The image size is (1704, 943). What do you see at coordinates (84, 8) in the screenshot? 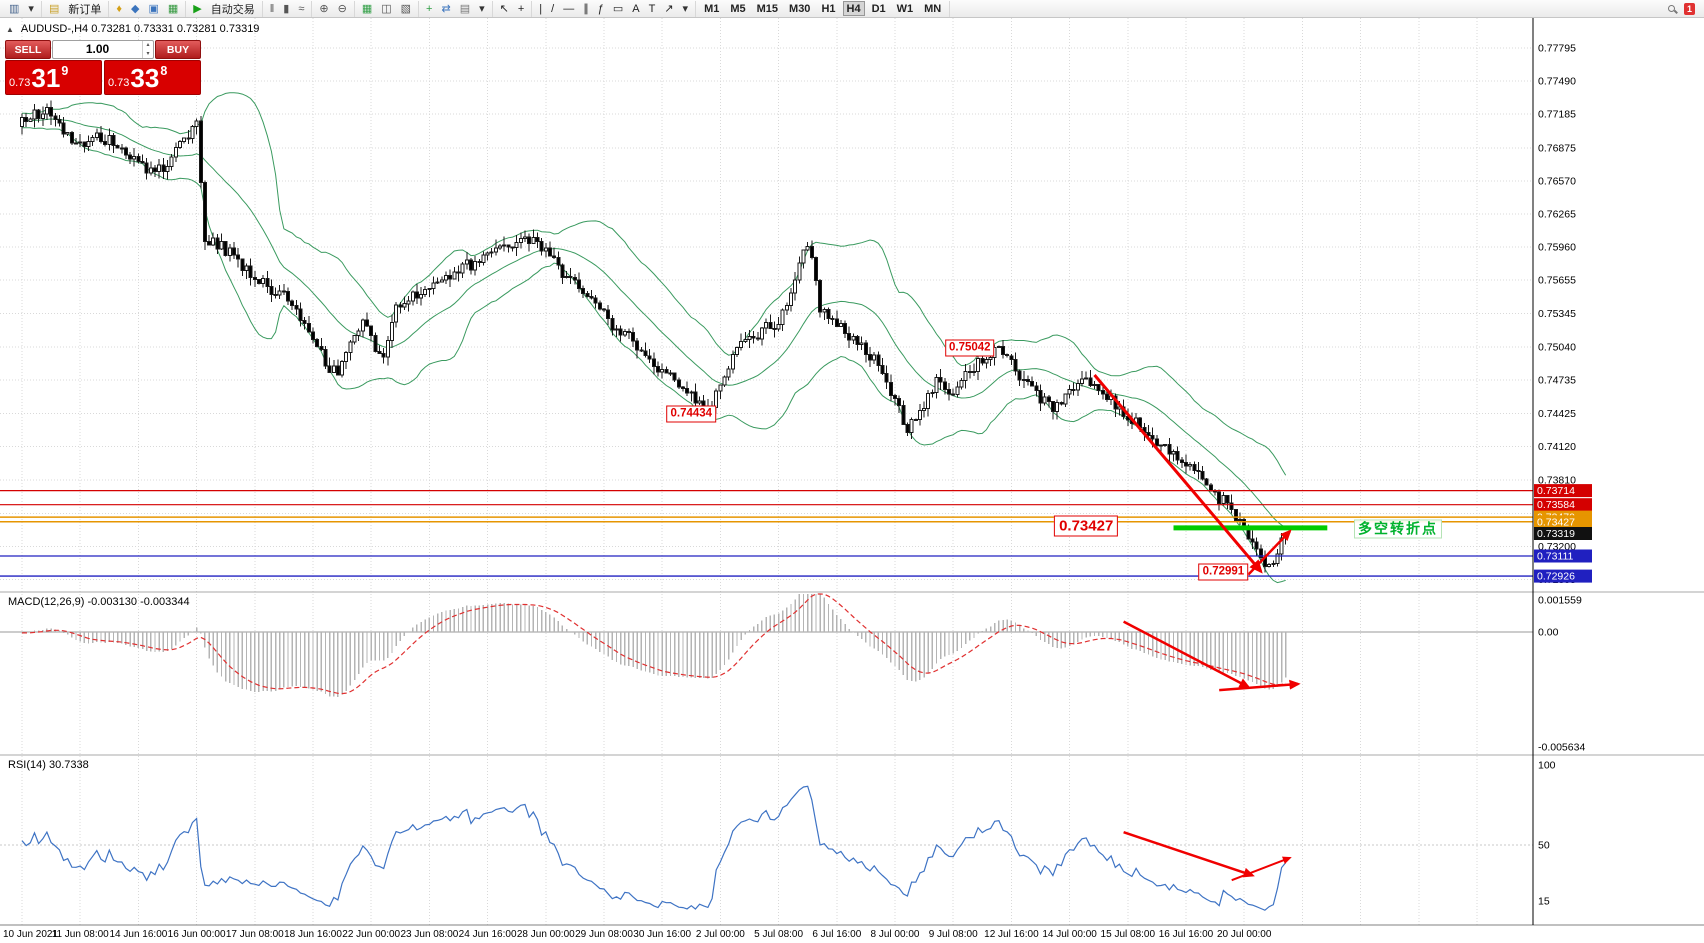
I see `new-order-button: 新订单` at bounding box center [84, 8].